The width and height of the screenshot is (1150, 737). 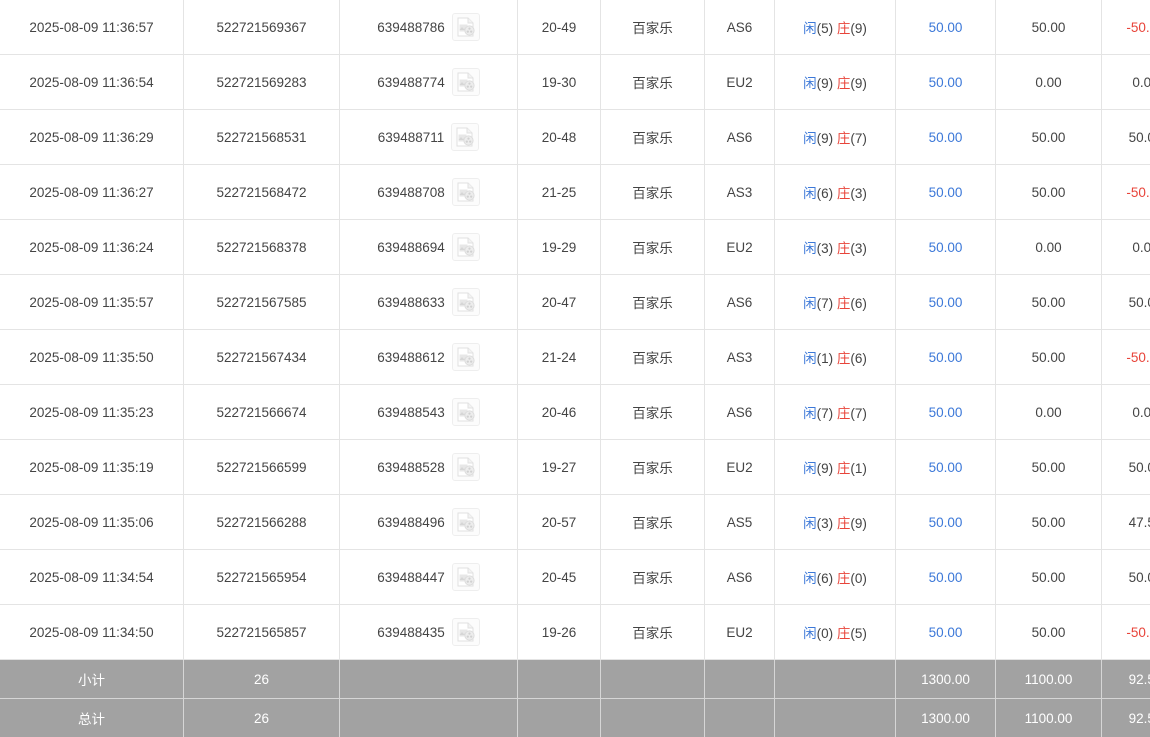 I want to click on cell-shoe-round: 21-25, so click(x=559, y=192).